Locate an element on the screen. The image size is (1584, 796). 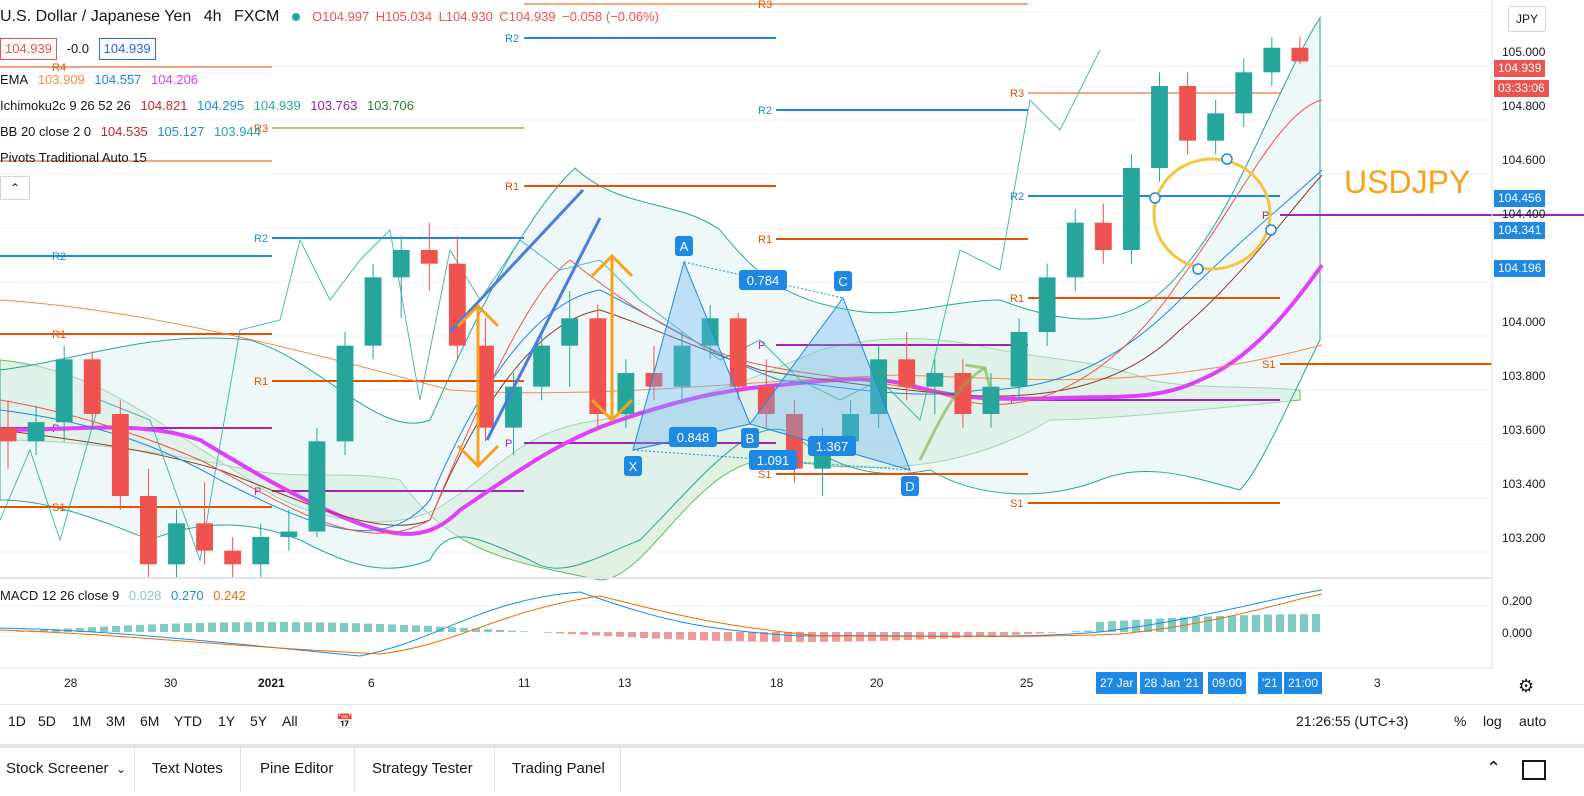
timeframe-button: 5Y is located at coordinates (258, 721).